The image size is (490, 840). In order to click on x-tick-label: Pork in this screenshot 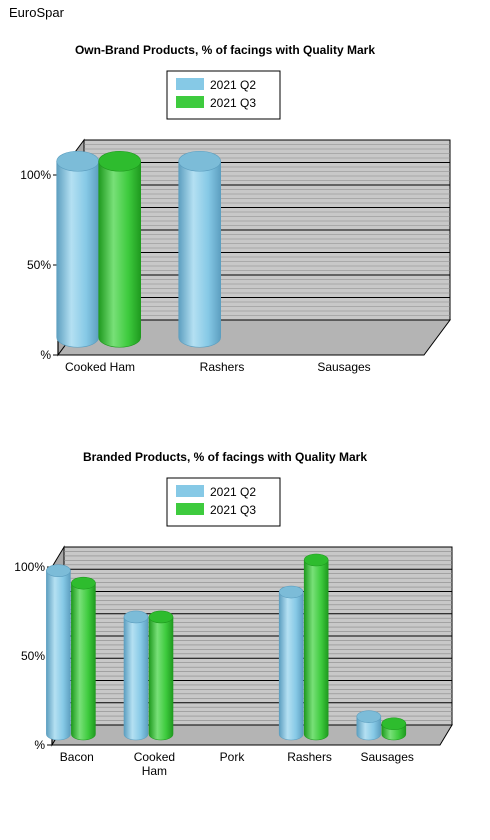, I will do `click(233, 757)`.